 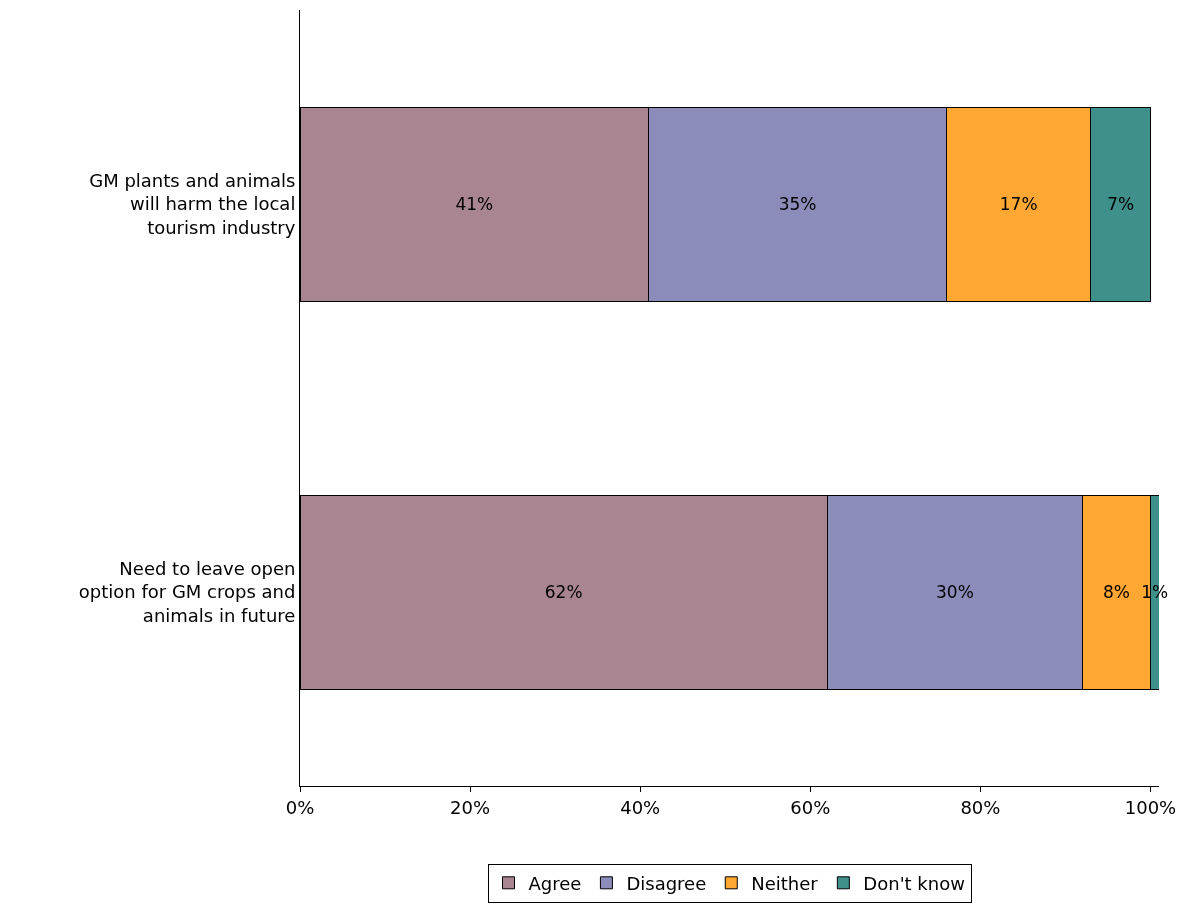 I want to click on legend-label: Agree, so click(x=555, y=883).